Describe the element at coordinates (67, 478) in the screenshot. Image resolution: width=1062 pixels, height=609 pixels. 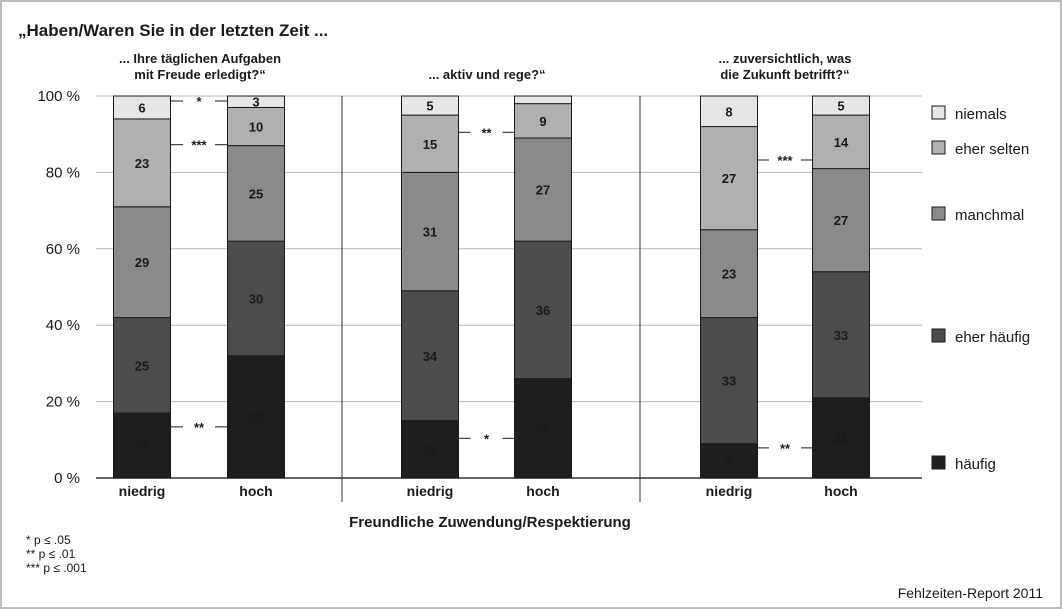
I see `y-tick-label: 0 %` at that location.